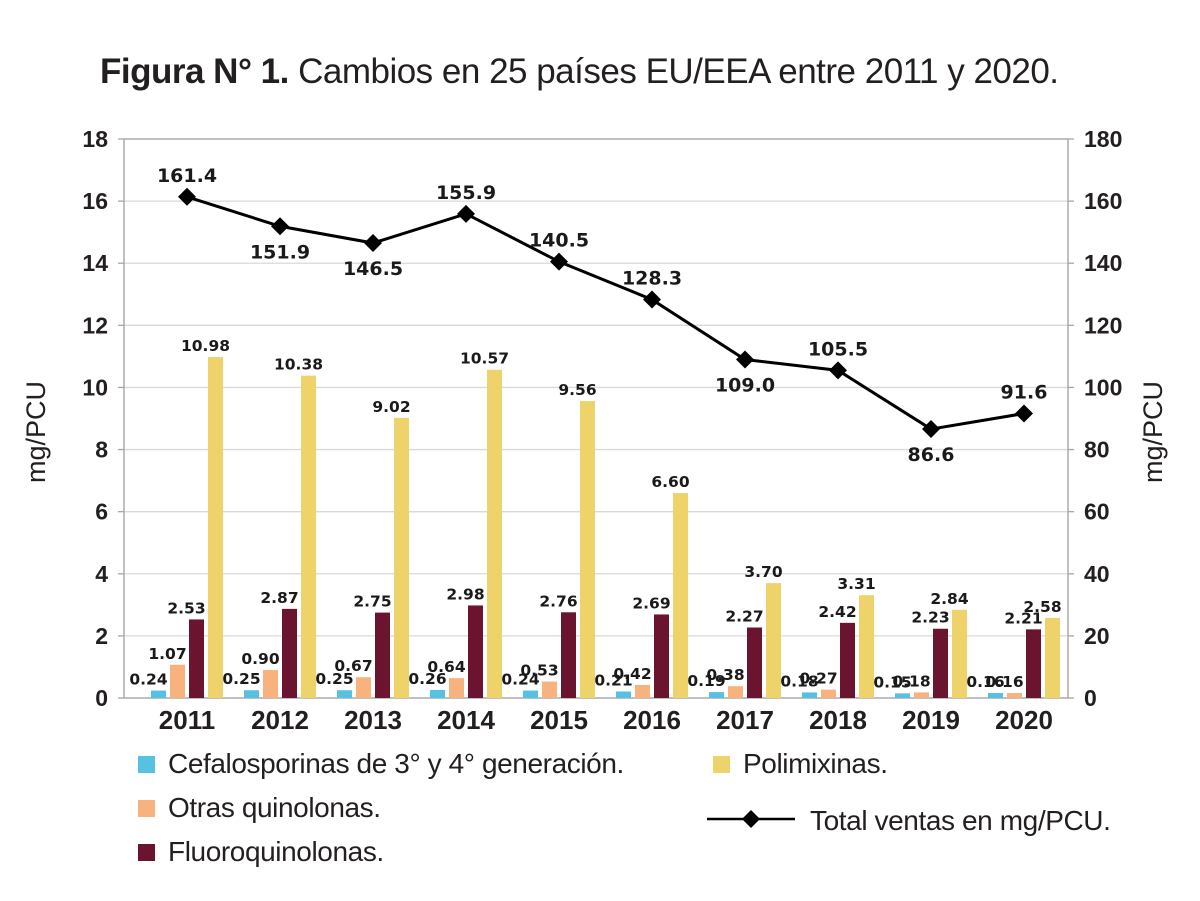 The width and height of the screenshot is (1200, 901). What do you see at coordinates (837, 612) in the screenshot?
I see `bar-value-label: 2.42` at bounding box center [837, 612].